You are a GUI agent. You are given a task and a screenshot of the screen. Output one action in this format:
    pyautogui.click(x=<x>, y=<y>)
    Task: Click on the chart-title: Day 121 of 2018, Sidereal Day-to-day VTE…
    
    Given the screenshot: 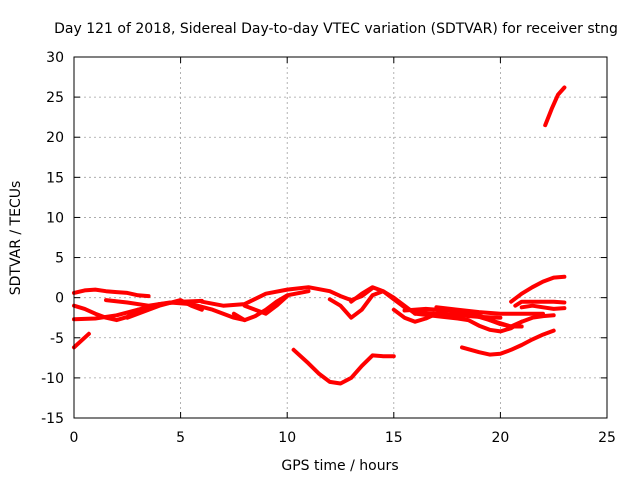 What is the action you would take?
    pyautogui.click(x=336, y=29)
    